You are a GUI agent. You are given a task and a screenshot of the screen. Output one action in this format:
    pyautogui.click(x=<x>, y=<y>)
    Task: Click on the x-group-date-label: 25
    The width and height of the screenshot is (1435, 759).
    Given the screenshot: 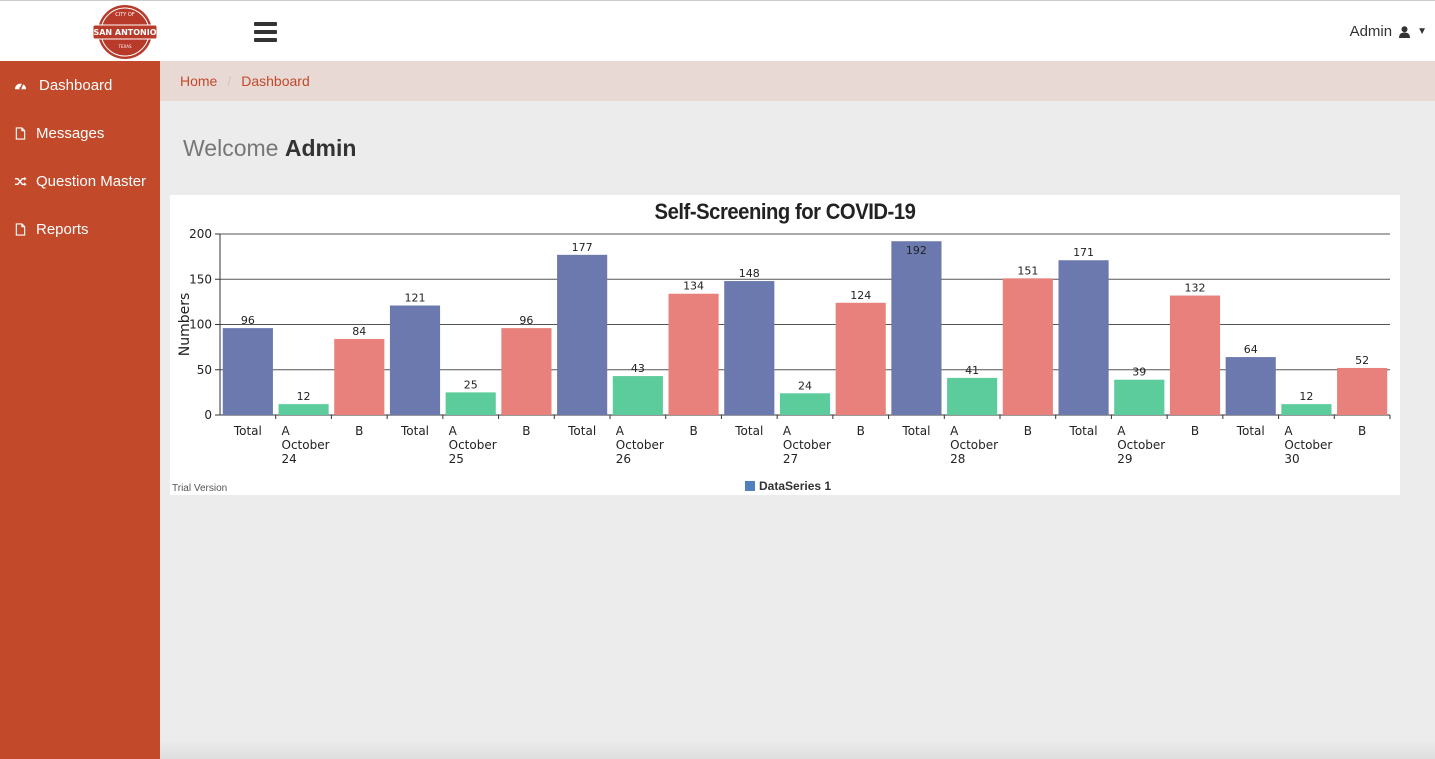 What is the action you would take?
    pyautogui.click(x=456, y=459)
    